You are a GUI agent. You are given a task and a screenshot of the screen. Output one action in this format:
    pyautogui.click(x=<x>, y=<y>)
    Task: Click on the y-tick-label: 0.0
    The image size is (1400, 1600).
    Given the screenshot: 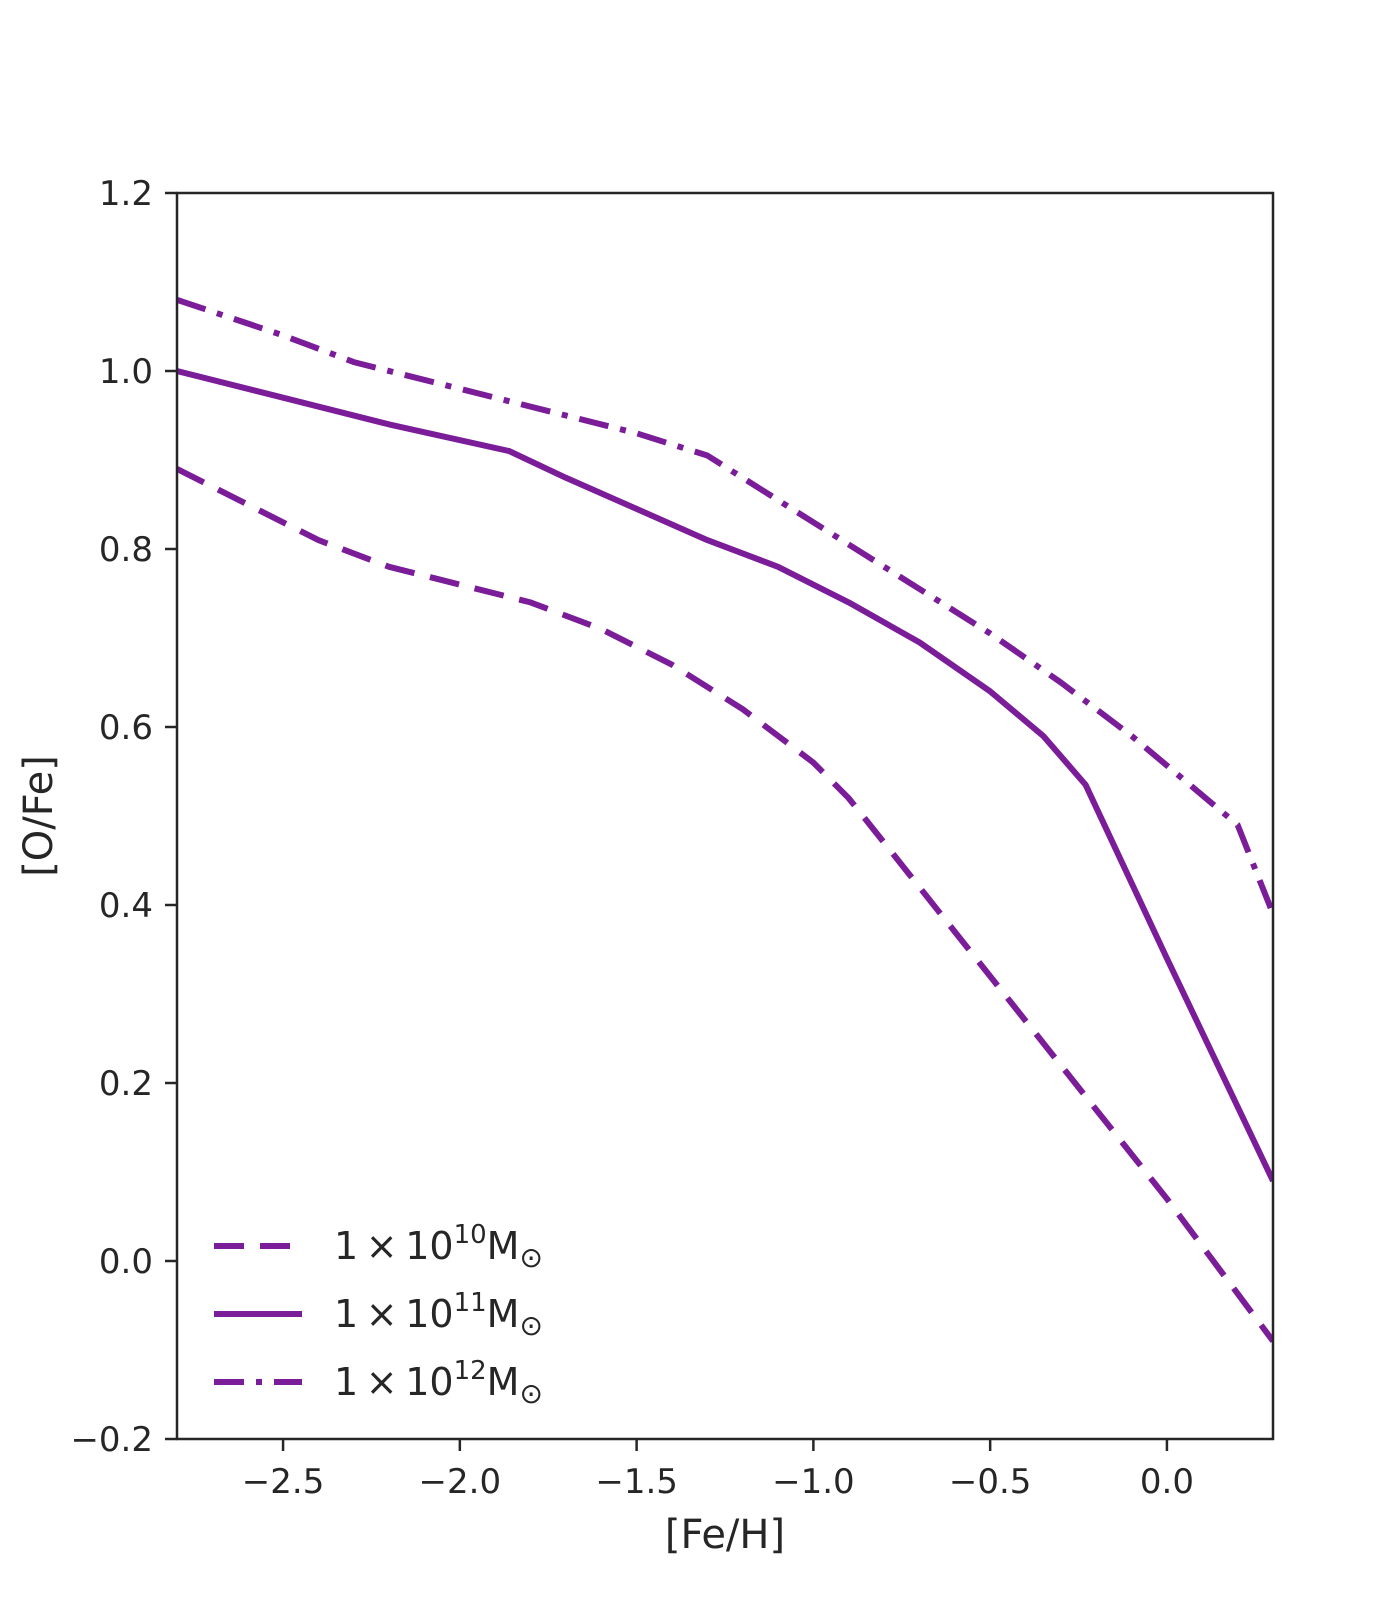 What is the action you would take?
    pyautogui.click(x=126, y=1262)
    